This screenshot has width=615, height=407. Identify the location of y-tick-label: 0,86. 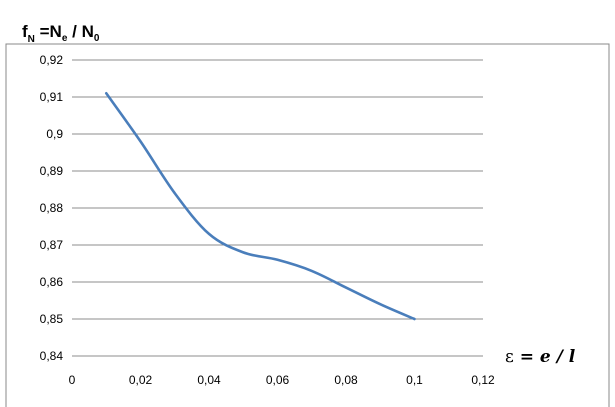
(52, 282).